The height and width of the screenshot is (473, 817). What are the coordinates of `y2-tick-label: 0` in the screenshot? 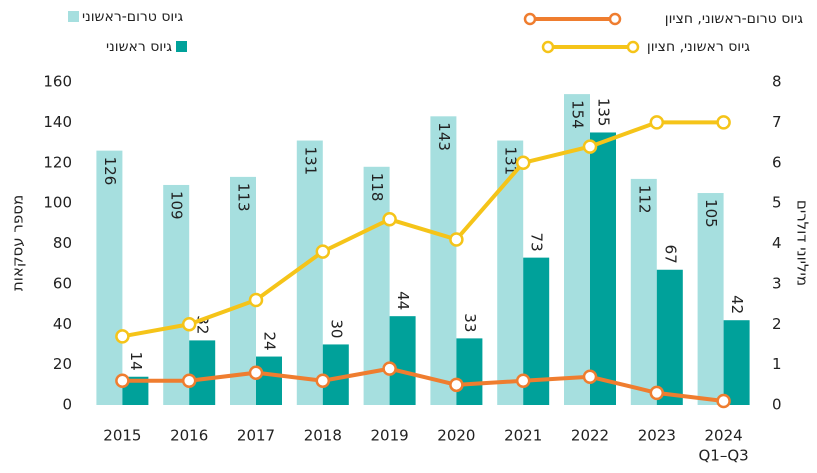 It's located at (777, 405).